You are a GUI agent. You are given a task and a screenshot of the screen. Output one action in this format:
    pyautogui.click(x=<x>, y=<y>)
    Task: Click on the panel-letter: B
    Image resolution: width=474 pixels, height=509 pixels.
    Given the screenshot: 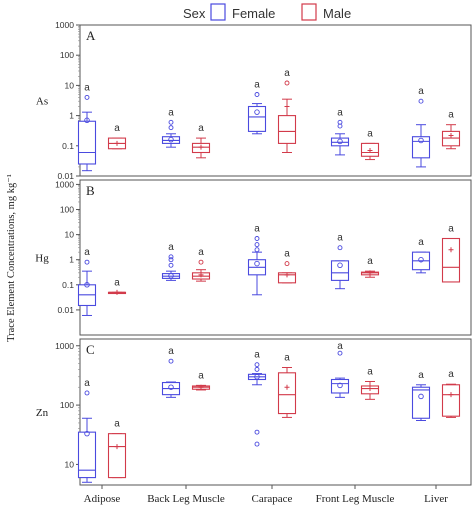 What is the action you would take?
    pyautogui.click(x=90, y=190)
    